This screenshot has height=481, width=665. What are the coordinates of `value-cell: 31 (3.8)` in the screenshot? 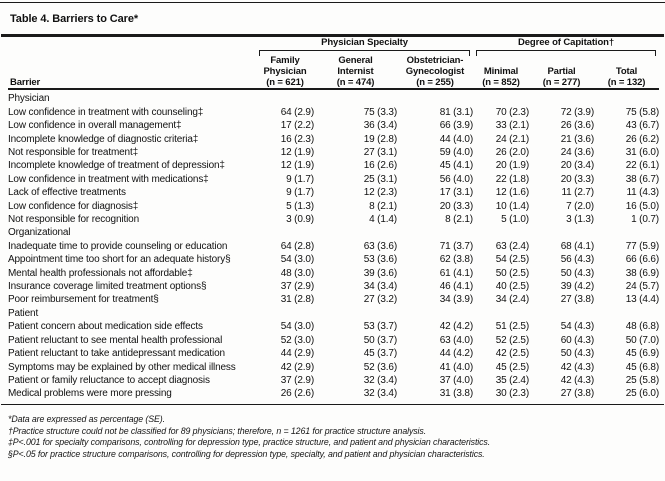 It's located at (456, 394).